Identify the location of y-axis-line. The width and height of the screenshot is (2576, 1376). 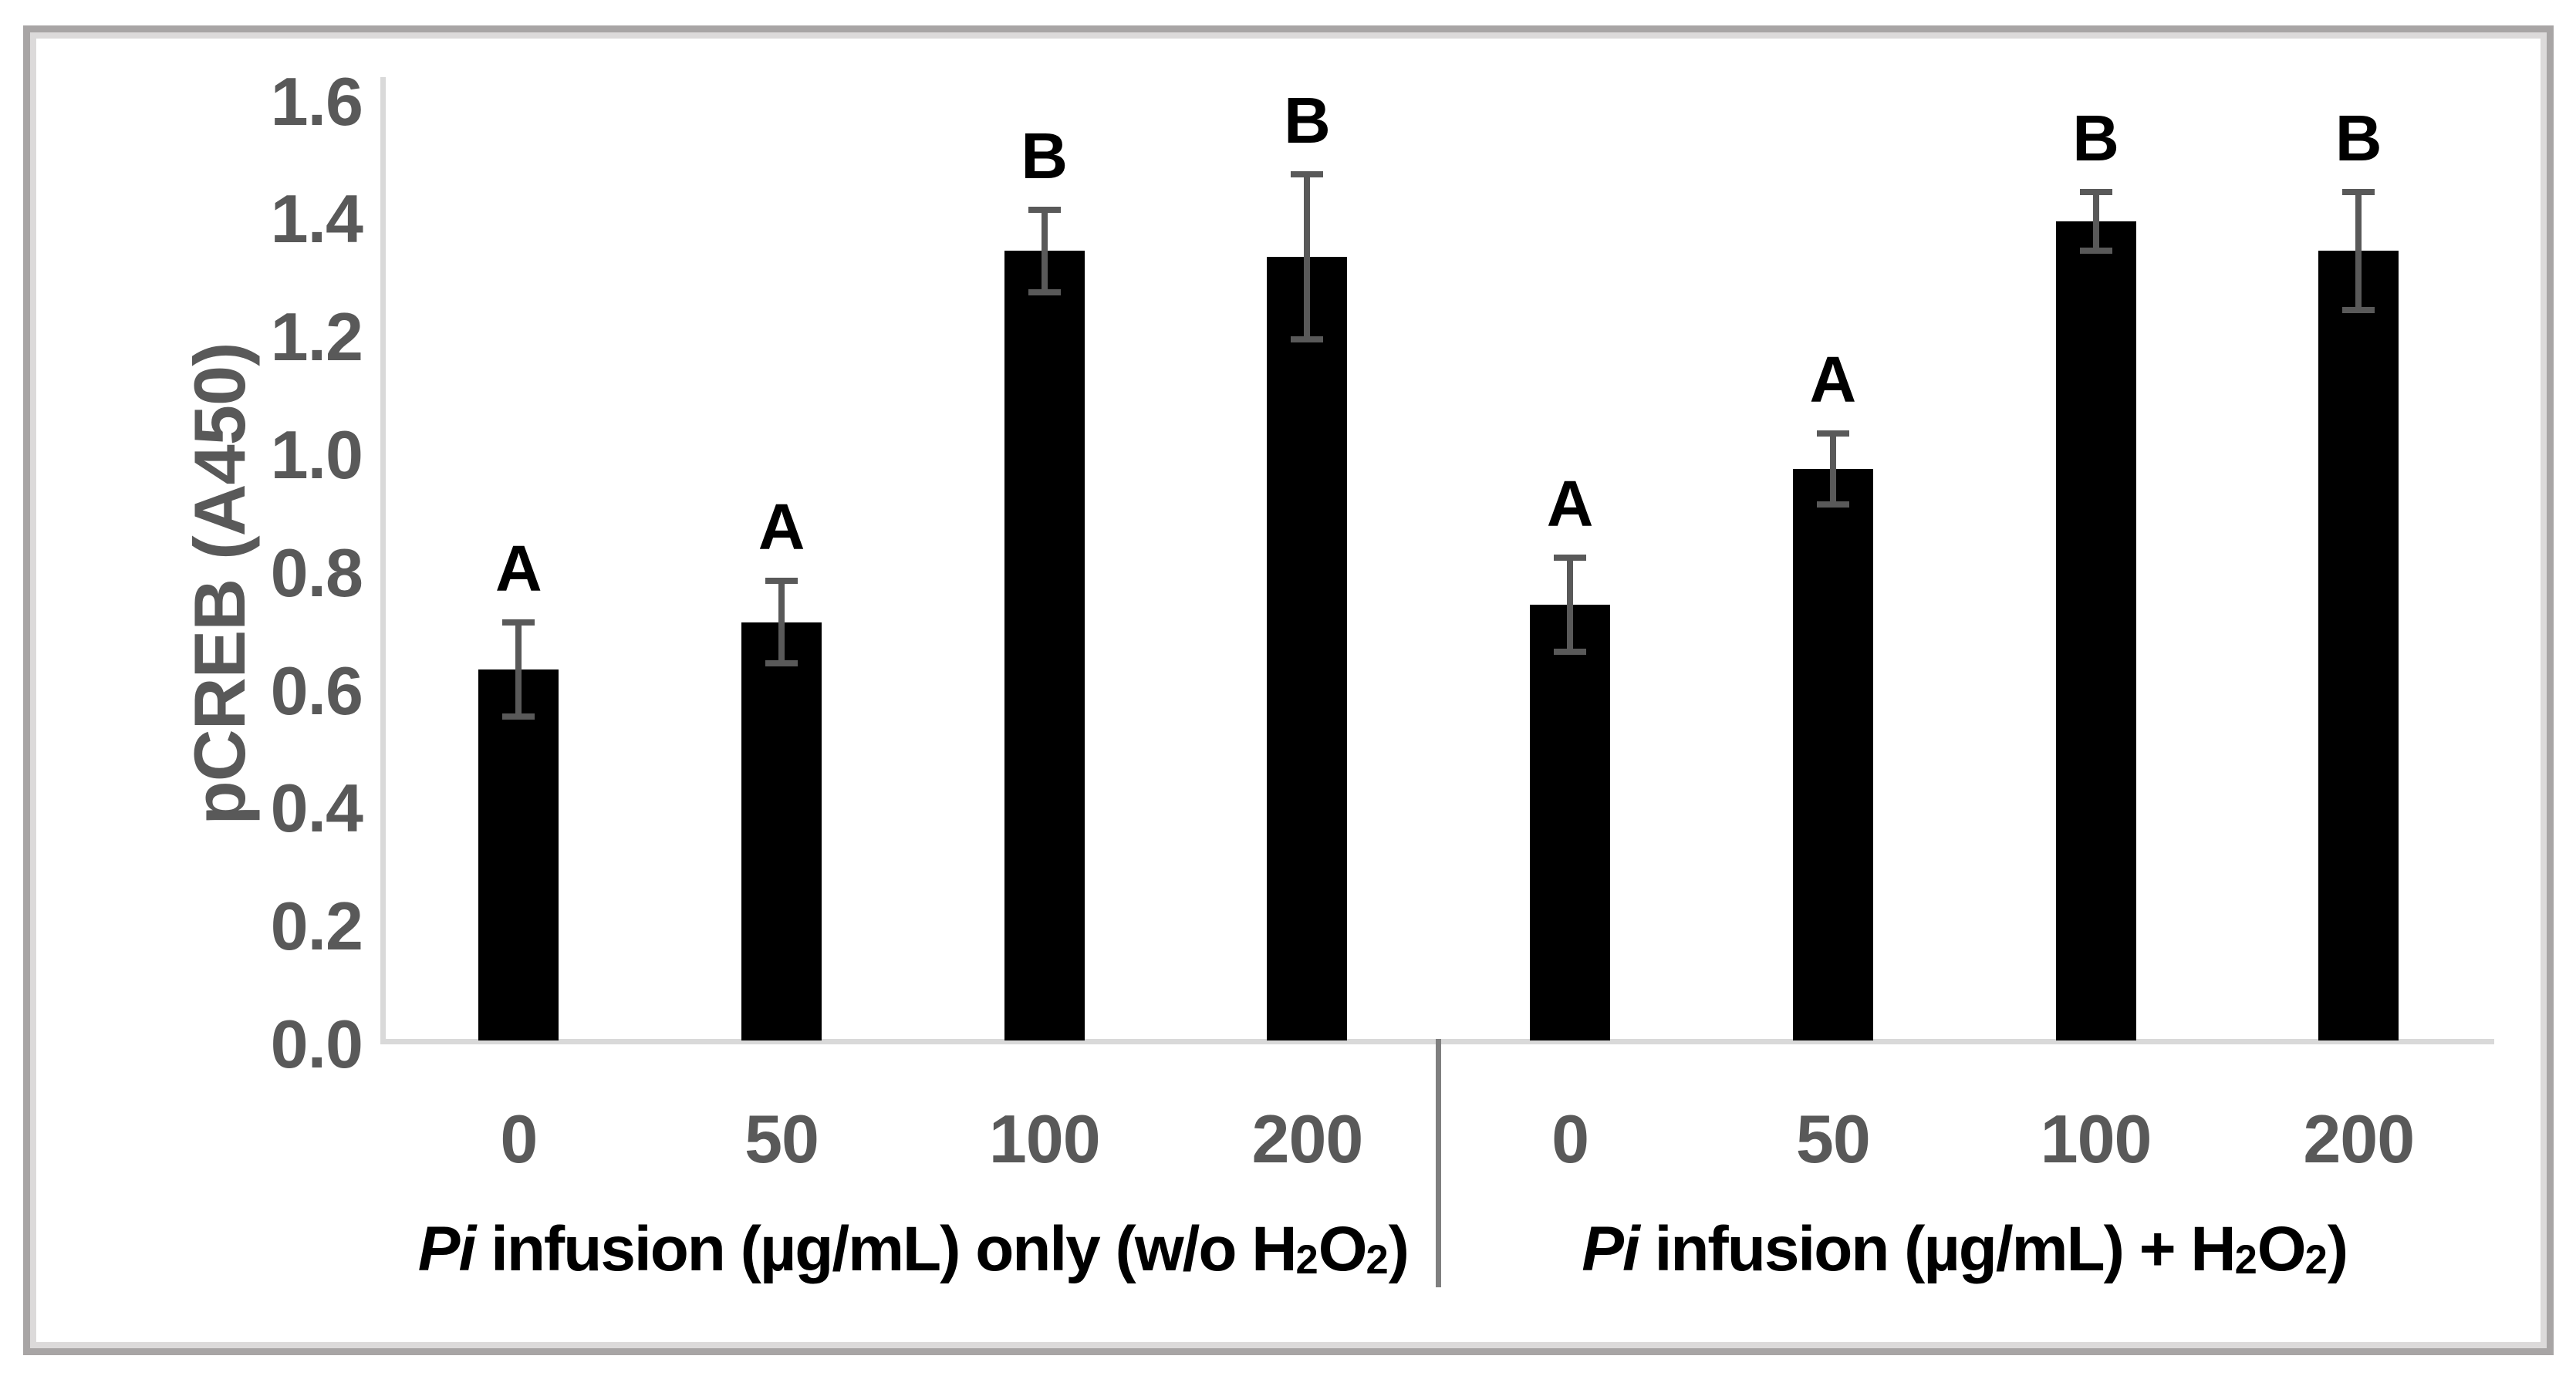
(383, 561).